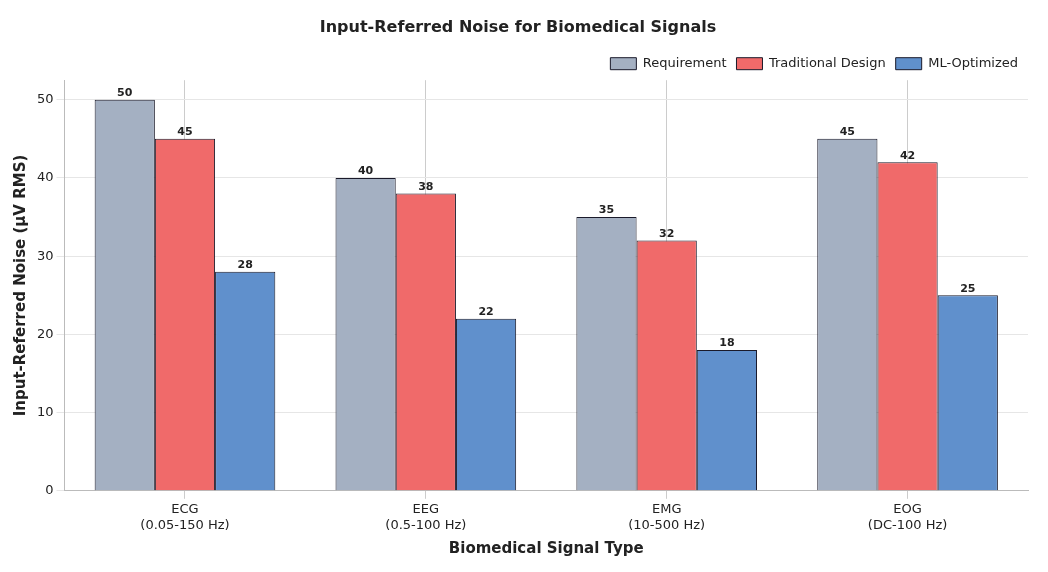  I want to click on x-tick-label: EEG (0.5-100 Hz), so click(426, 516).